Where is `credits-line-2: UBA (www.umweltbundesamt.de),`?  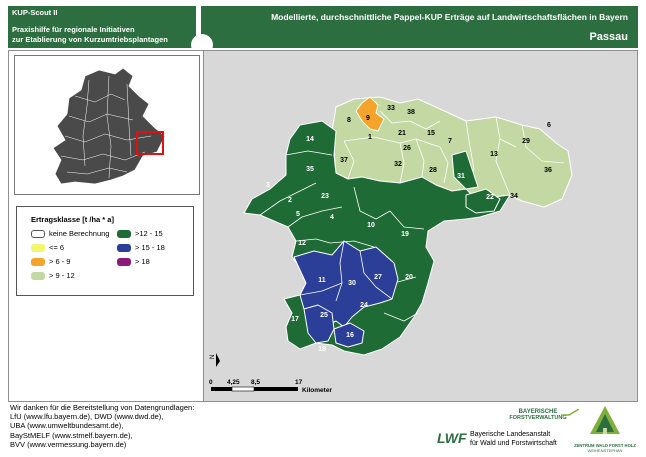
credits-line-2: UBA (www.umweltbundesamt.de), is located at coordinates (67, 426).